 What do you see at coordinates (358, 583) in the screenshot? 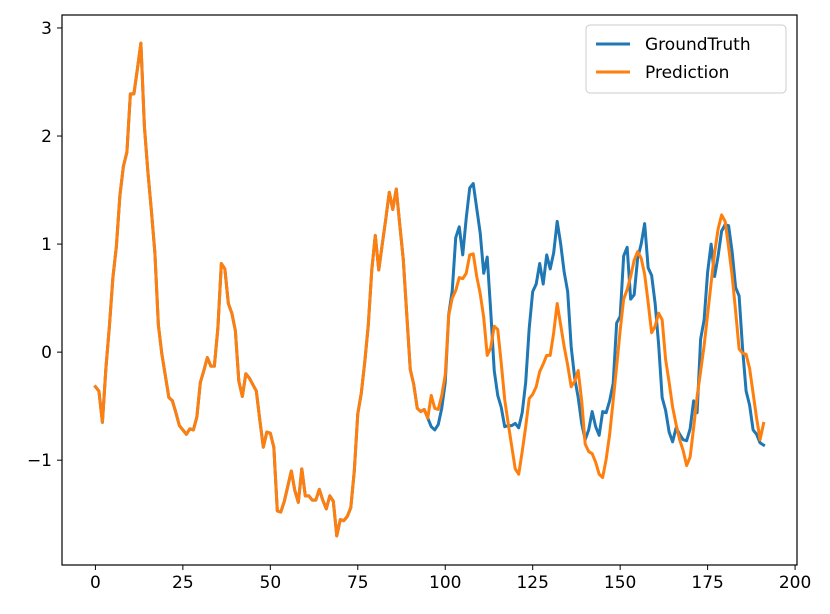
I see `x-tick-label: 75` at bounding box center [358, 583].